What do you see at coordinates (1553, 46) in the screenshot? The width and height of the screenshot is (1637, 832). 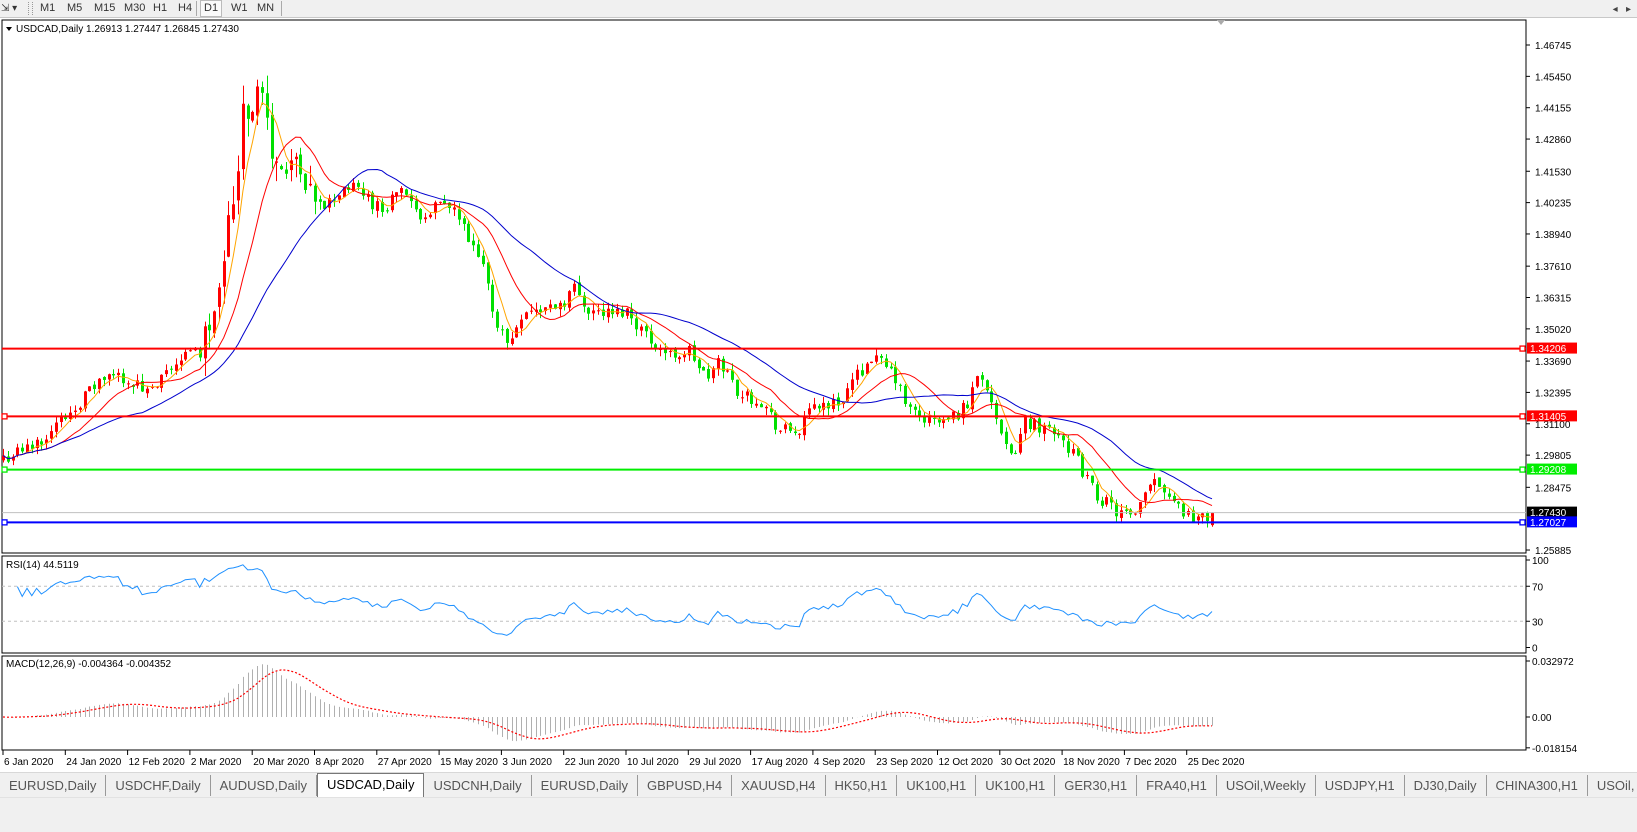 I see `price-tick-label: 1.46745` at bounding box center [1553, 46].